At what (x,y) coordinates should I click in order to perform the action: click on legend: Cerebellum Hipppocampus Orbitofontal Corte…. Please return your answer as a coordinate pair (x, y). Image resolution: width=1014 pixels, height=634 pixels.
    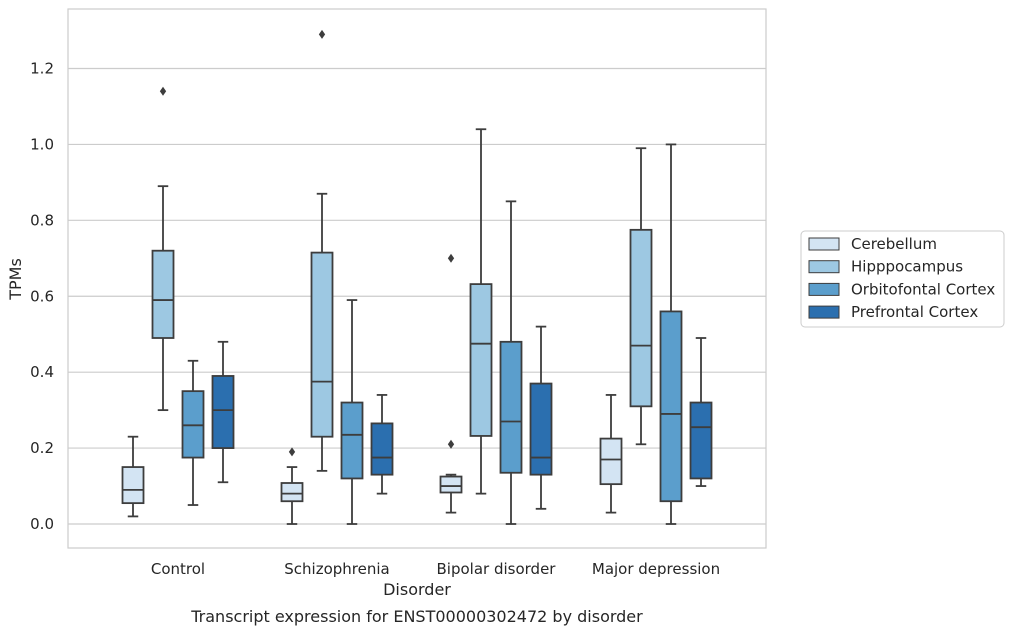
    Looking at the image, I should click on (902, 279).